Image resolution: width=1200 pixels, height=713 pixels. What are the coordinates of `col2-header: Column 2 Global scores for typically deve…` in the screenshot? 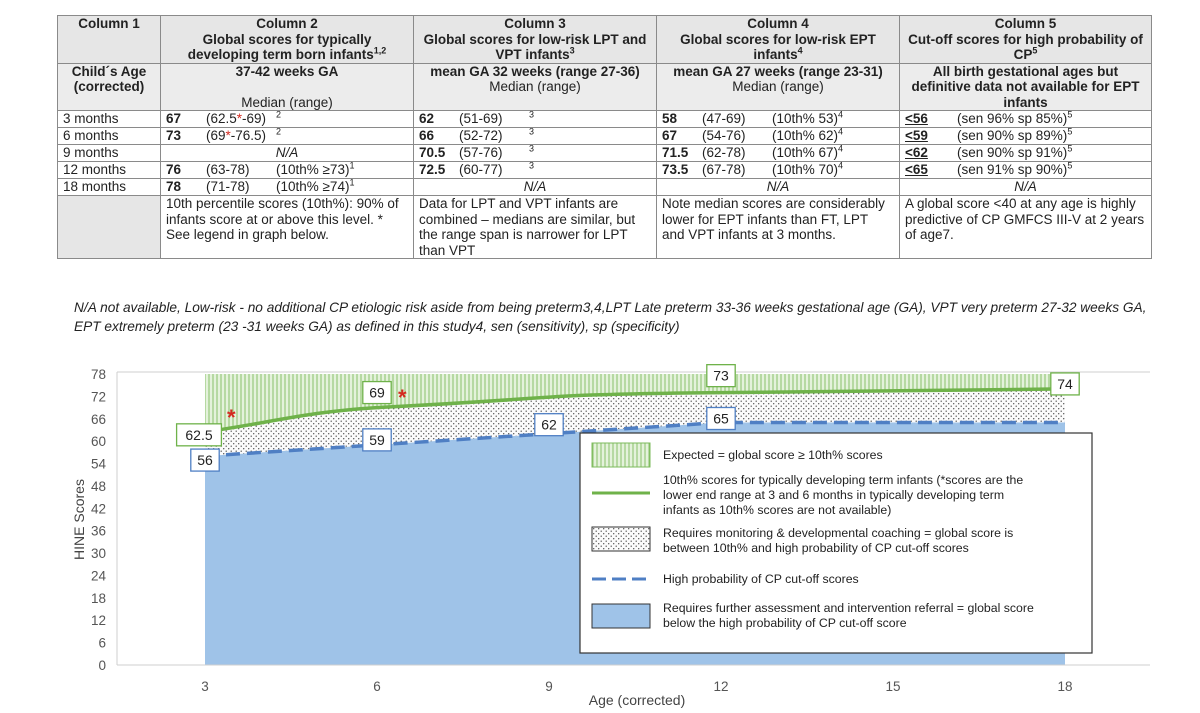 It's located at (287, 39).